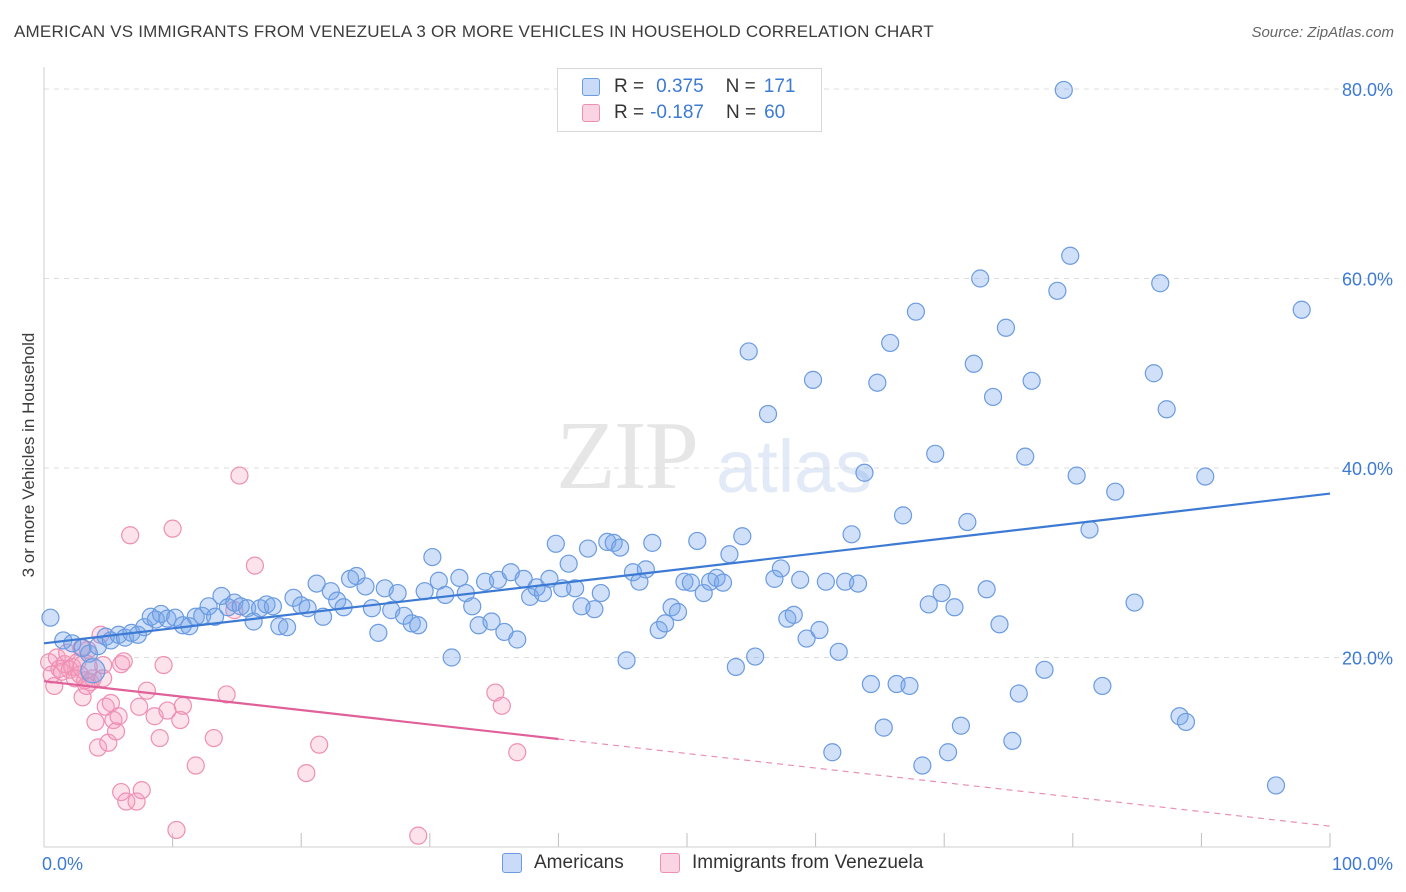 This screenshot has height=892, width=1406. What do you see at coordinates (591, 87) in the screenshot?
I see `legend-swatch-blue` at bounding box center [591, 87].